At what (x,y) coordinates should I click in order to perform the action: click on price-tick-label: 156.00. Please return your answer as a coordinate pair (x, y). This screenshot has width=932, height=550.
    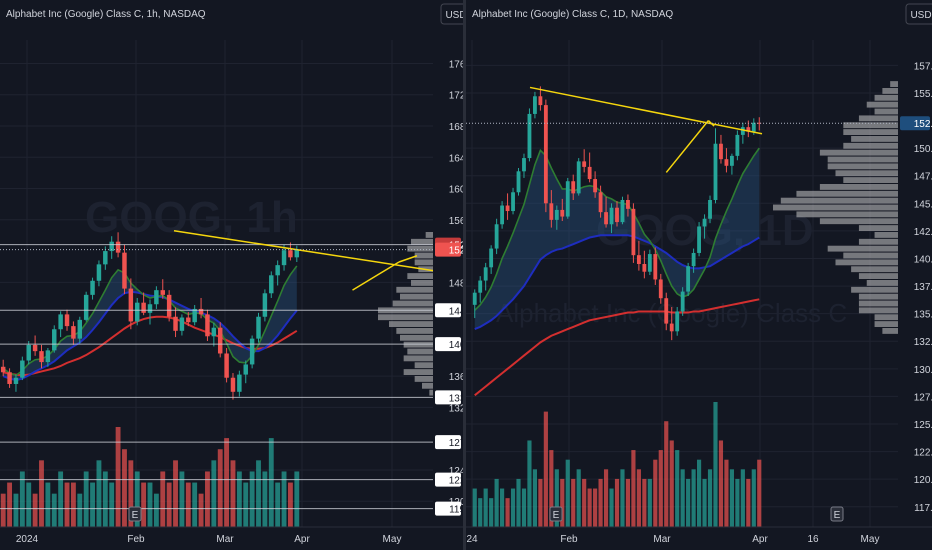
    Looking at the image, I should click on (456, 221).